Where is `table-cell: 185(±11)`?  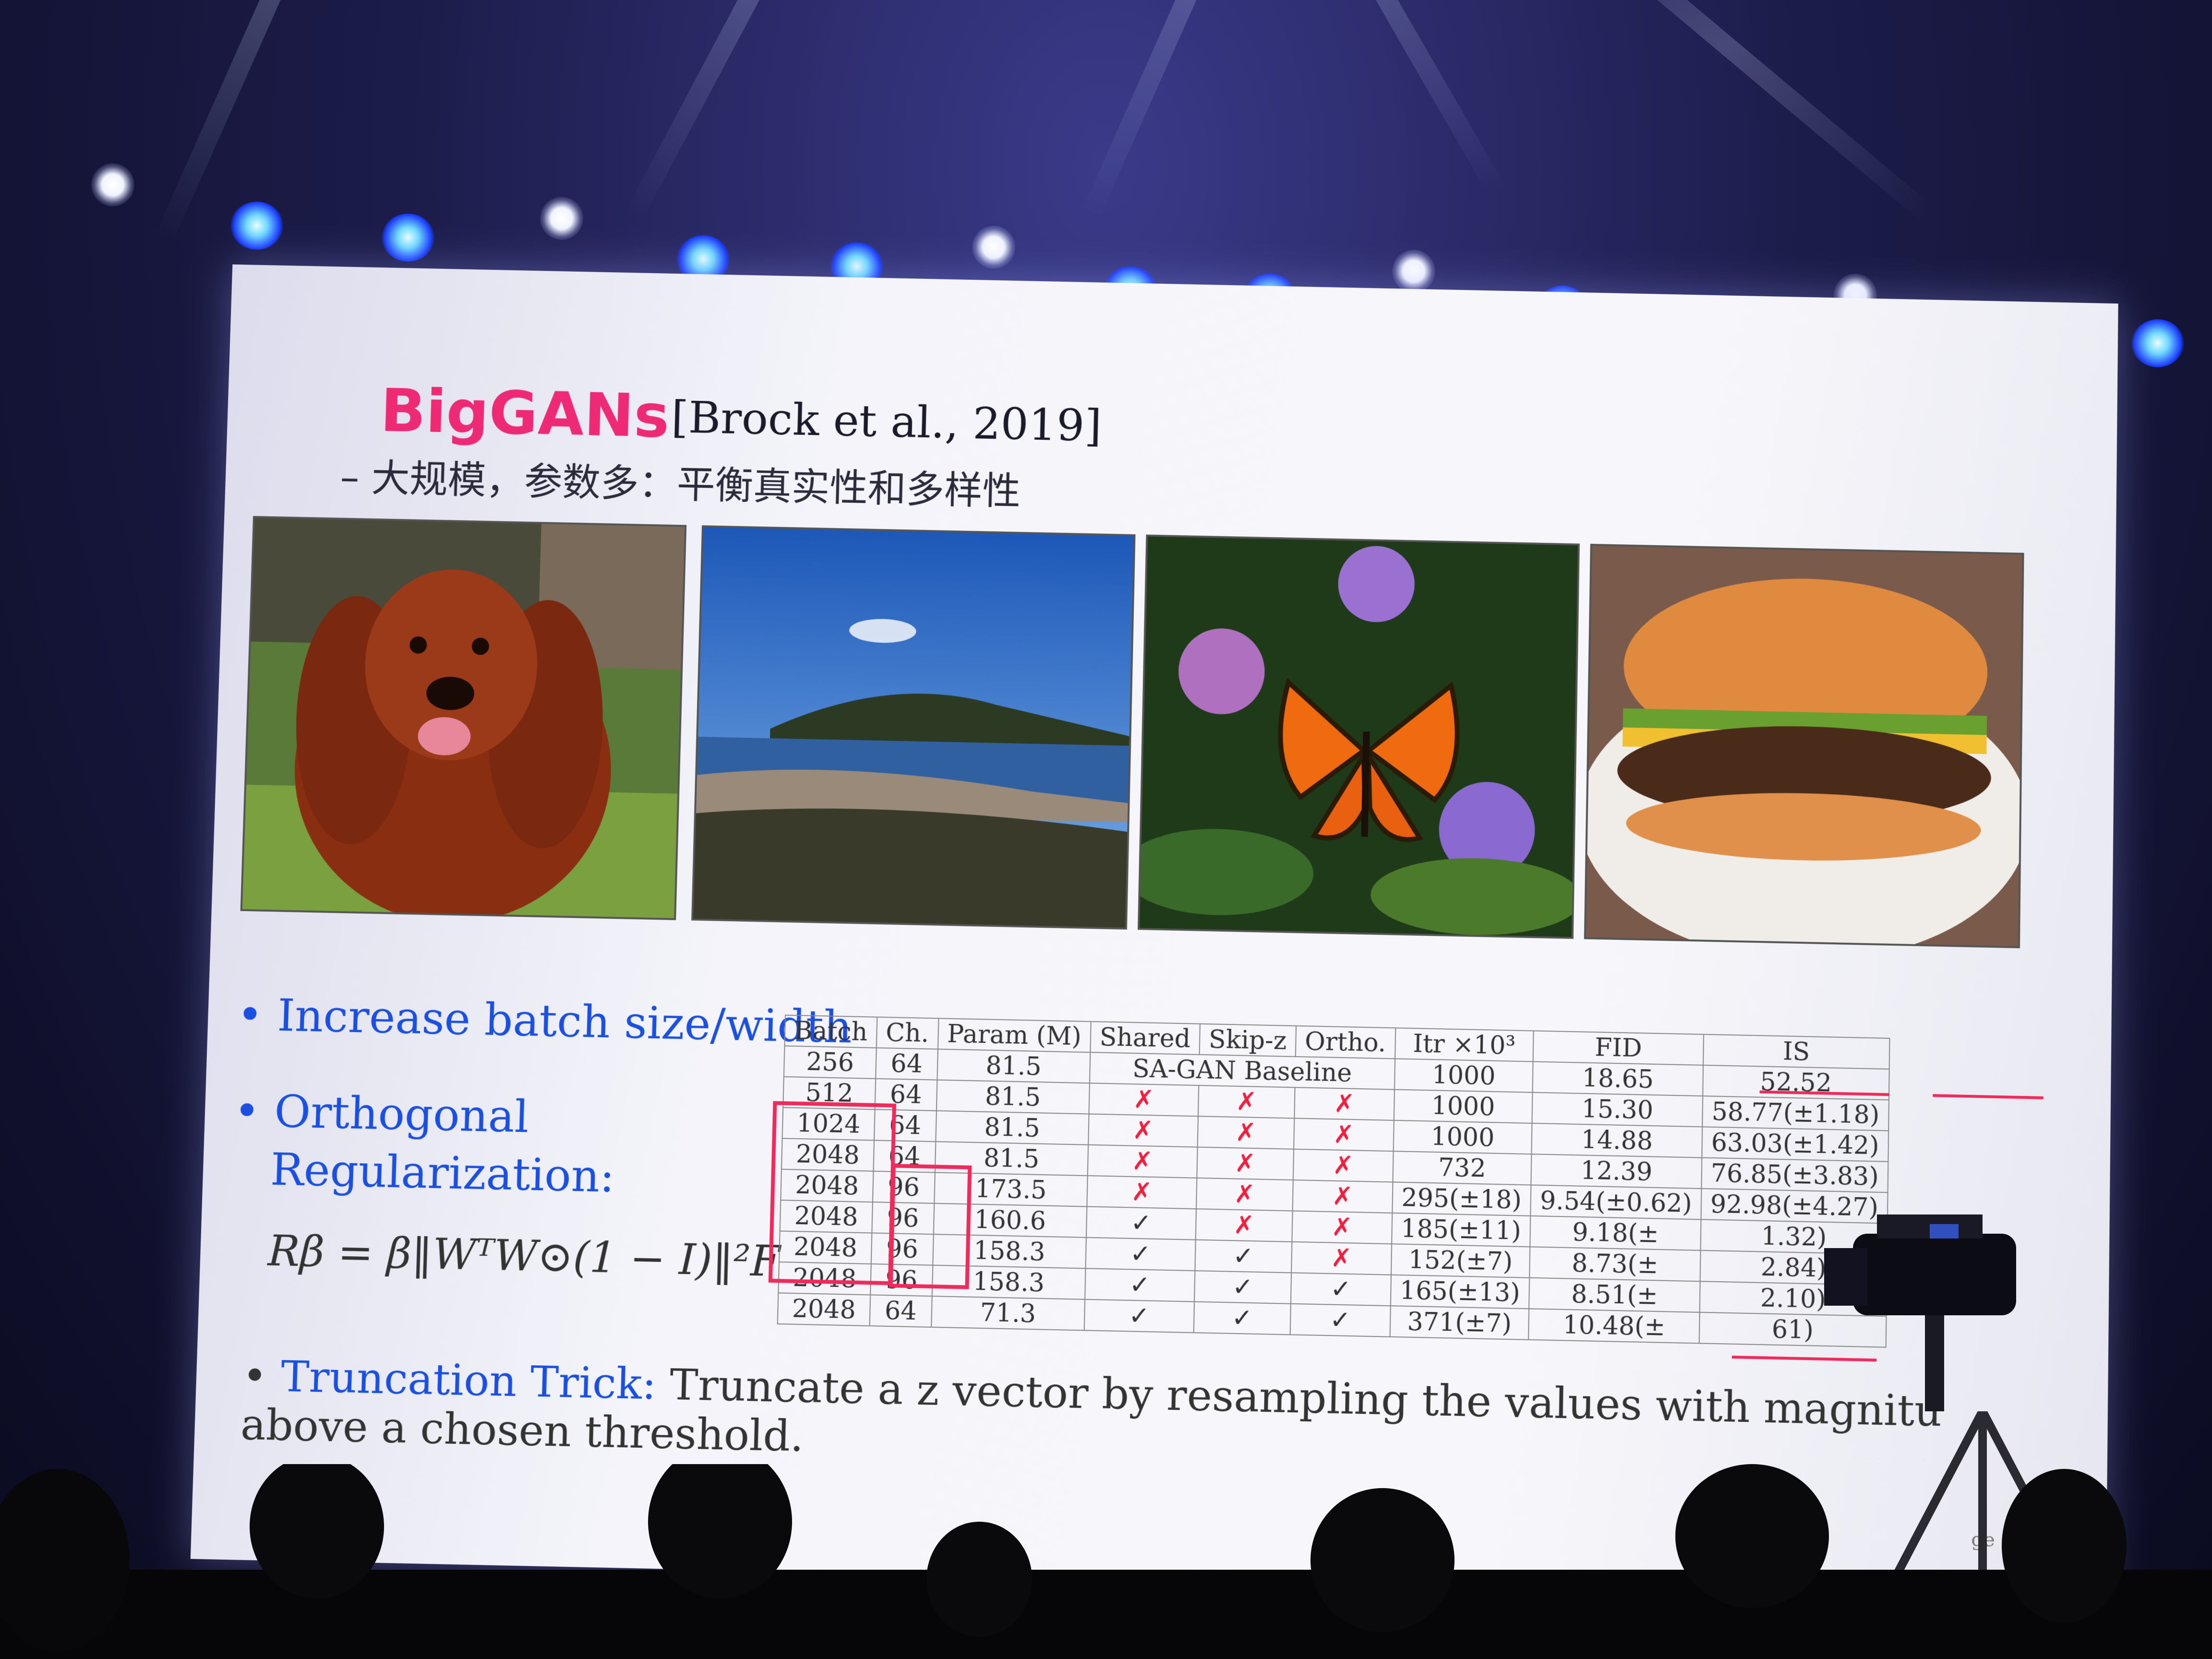
table-cell: 185(±11) is located at coordinates (1462, 1230).